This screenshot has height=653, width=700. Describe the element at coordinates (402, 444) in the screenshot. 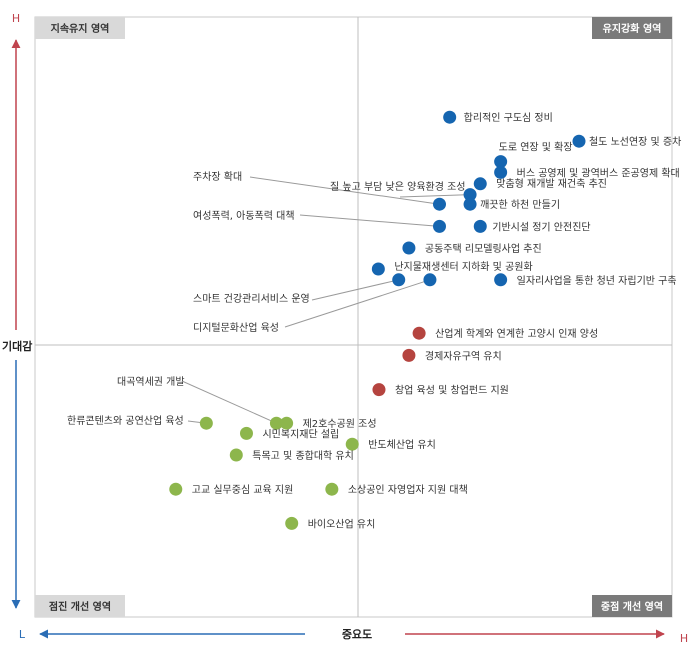

I see `point-label: 반도체산업 유치` at that location.